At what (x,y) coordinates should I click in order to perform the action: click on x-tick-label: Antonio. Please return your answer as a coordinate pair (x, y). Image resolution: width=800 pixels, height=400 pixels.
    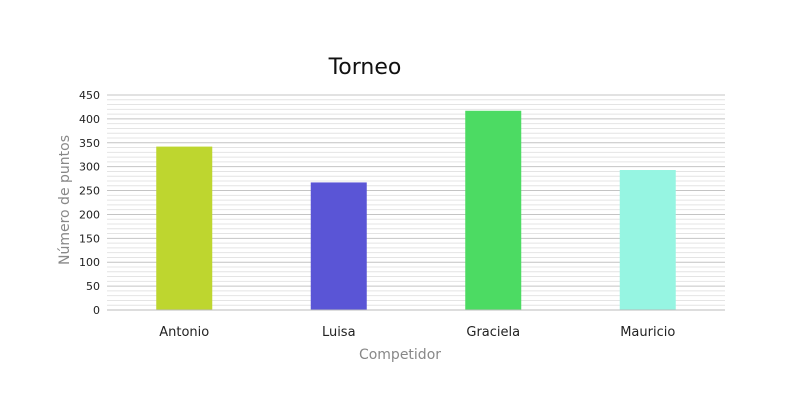
    Looking at the image, I should click on (184, 332).